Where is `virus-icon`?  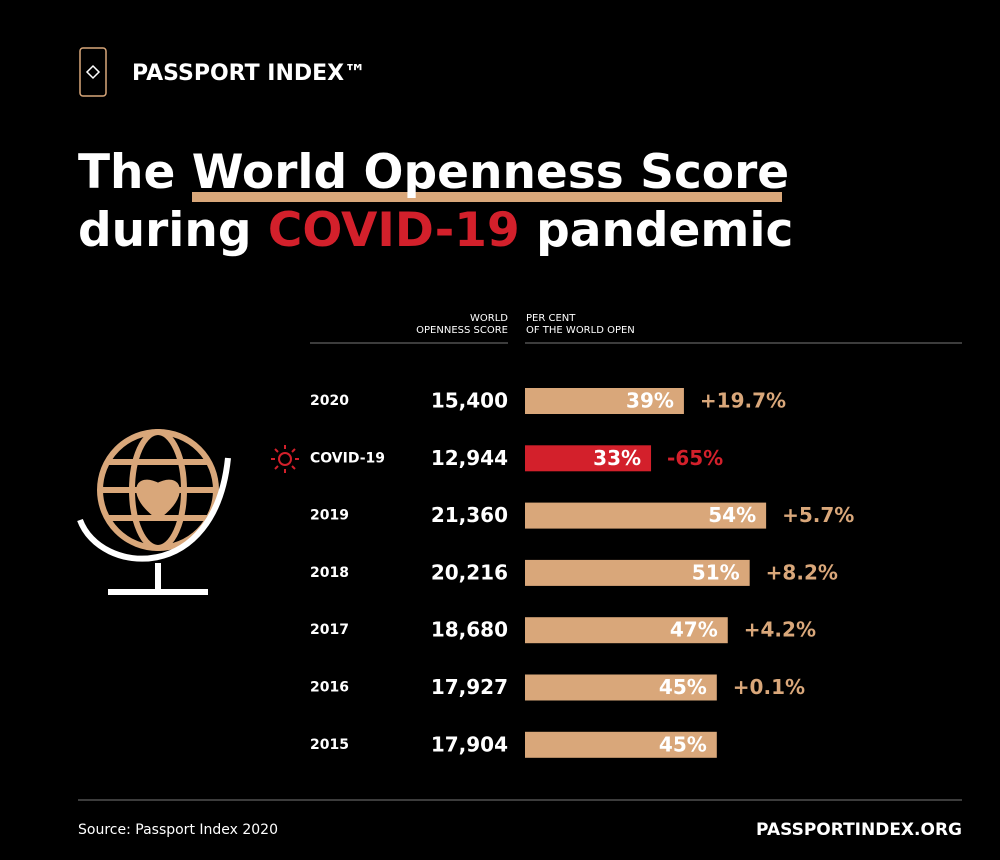 virus-icon is located at coordinates (285, 459).